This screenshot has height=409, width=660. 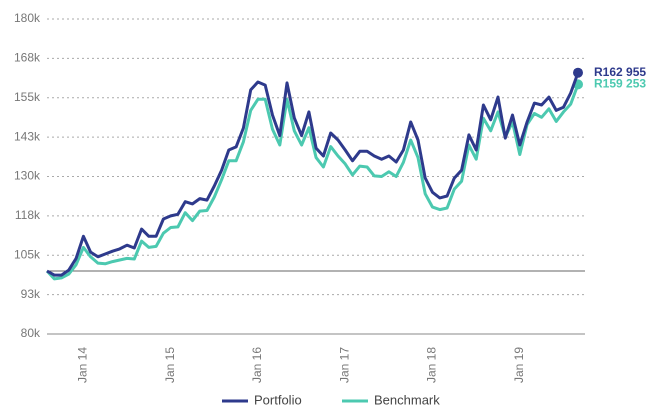 What do you see at coordinates (170, 365) in the screenshot?
I see `x-tick-label: Jan 15` at bounding box center [170, 365].